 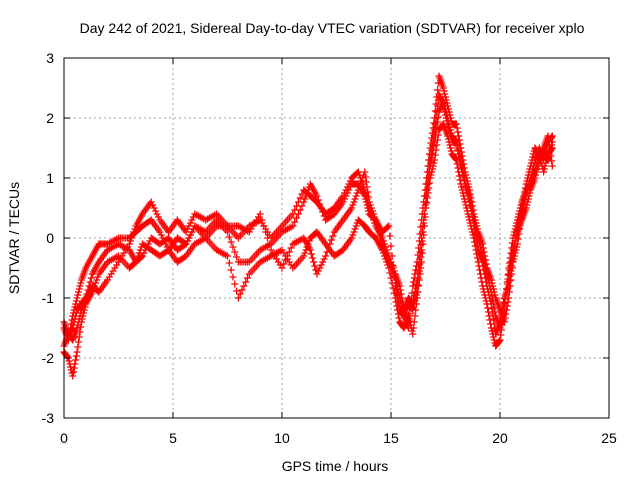 I want to click on y-tick-label: -1, so click(x=48, y=298).